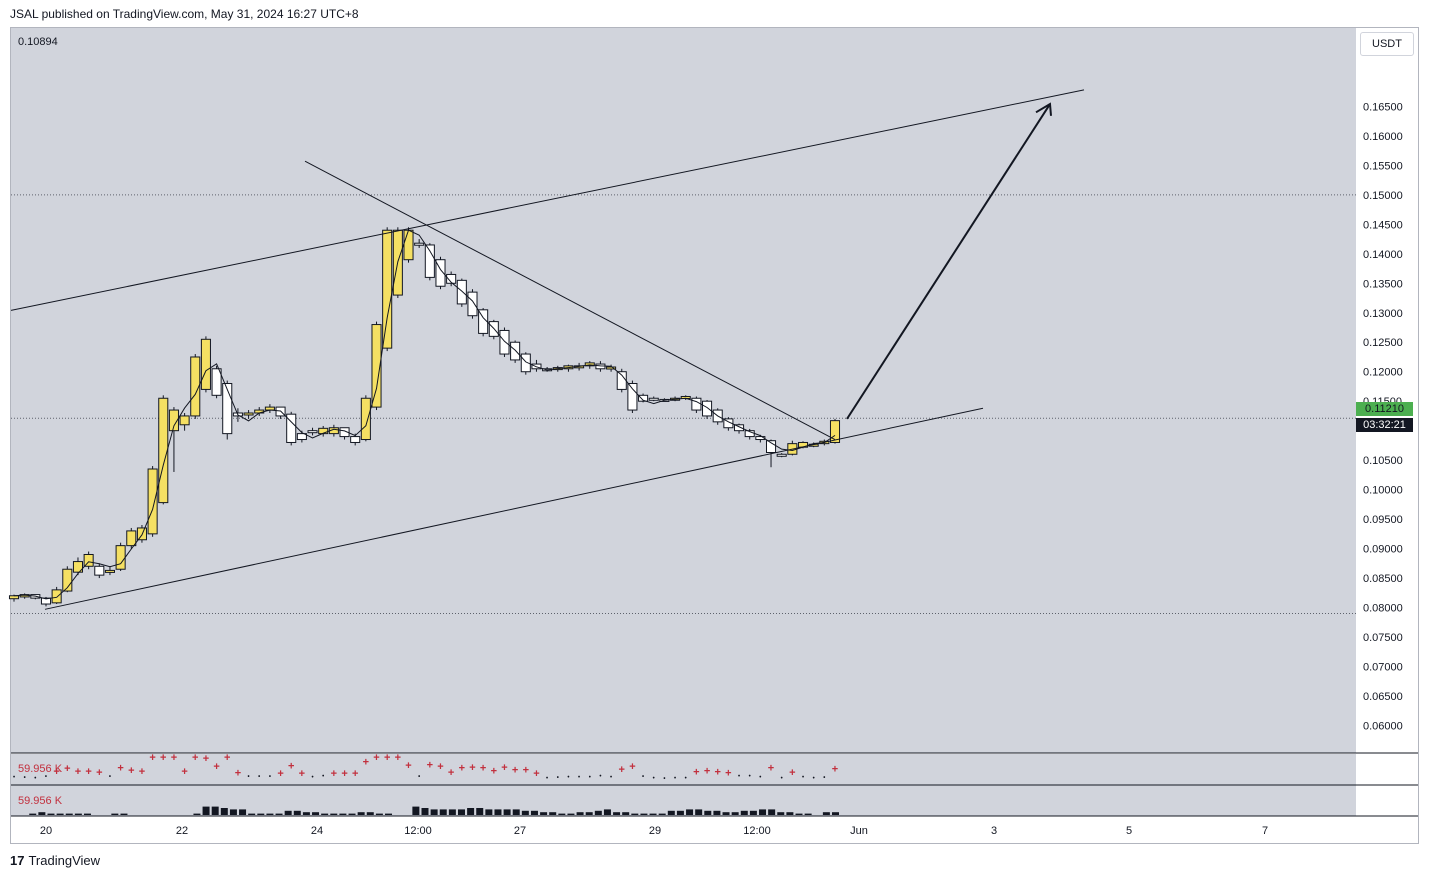  Describe the element at coordinates (655, 831) in the screenshot. I see `time-tick-label: 29` at that location.